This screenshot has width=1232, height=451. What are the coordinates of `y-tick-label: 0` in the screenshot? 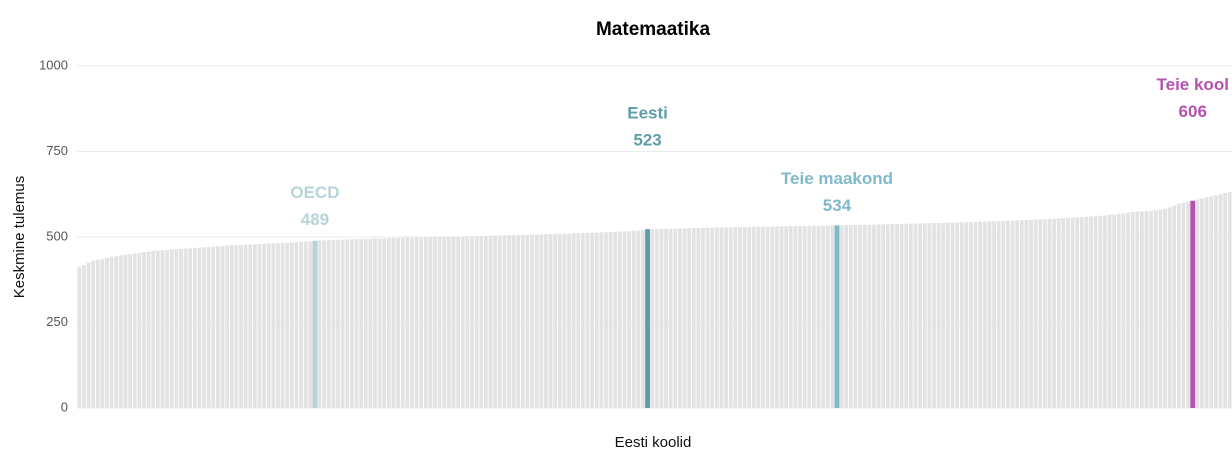 It's located at (64, 406).